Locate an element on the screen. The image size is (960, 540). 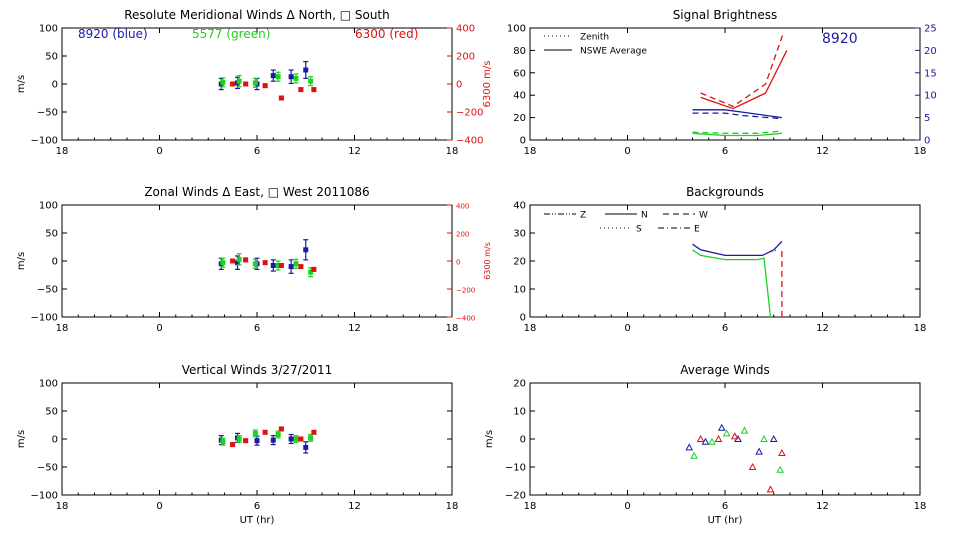
series-line-blue is located at coordinates (737, 248).